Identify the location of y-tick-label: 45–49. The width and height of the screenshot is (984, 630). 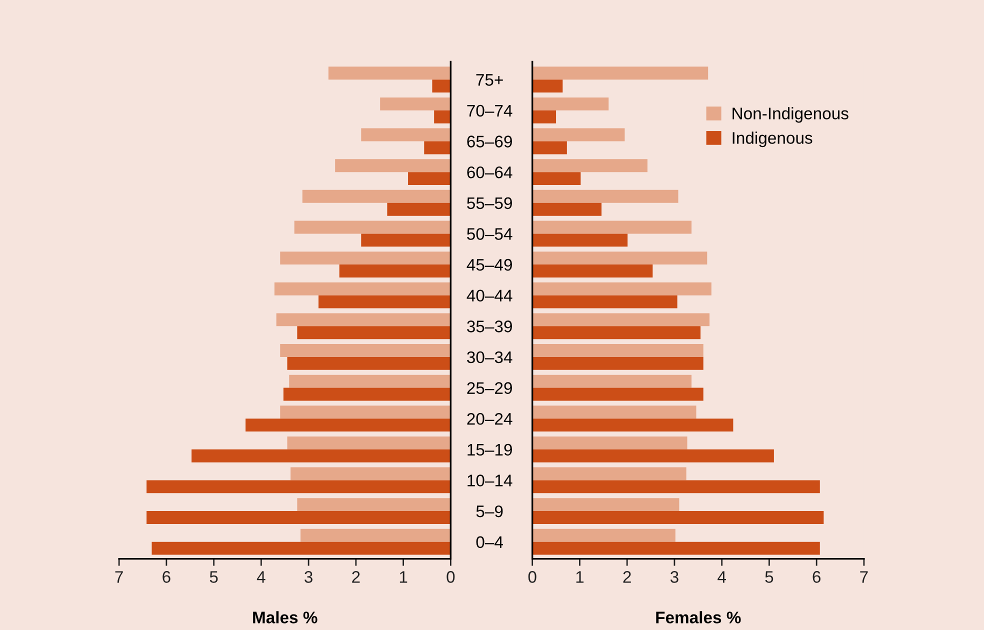
(489, 264).